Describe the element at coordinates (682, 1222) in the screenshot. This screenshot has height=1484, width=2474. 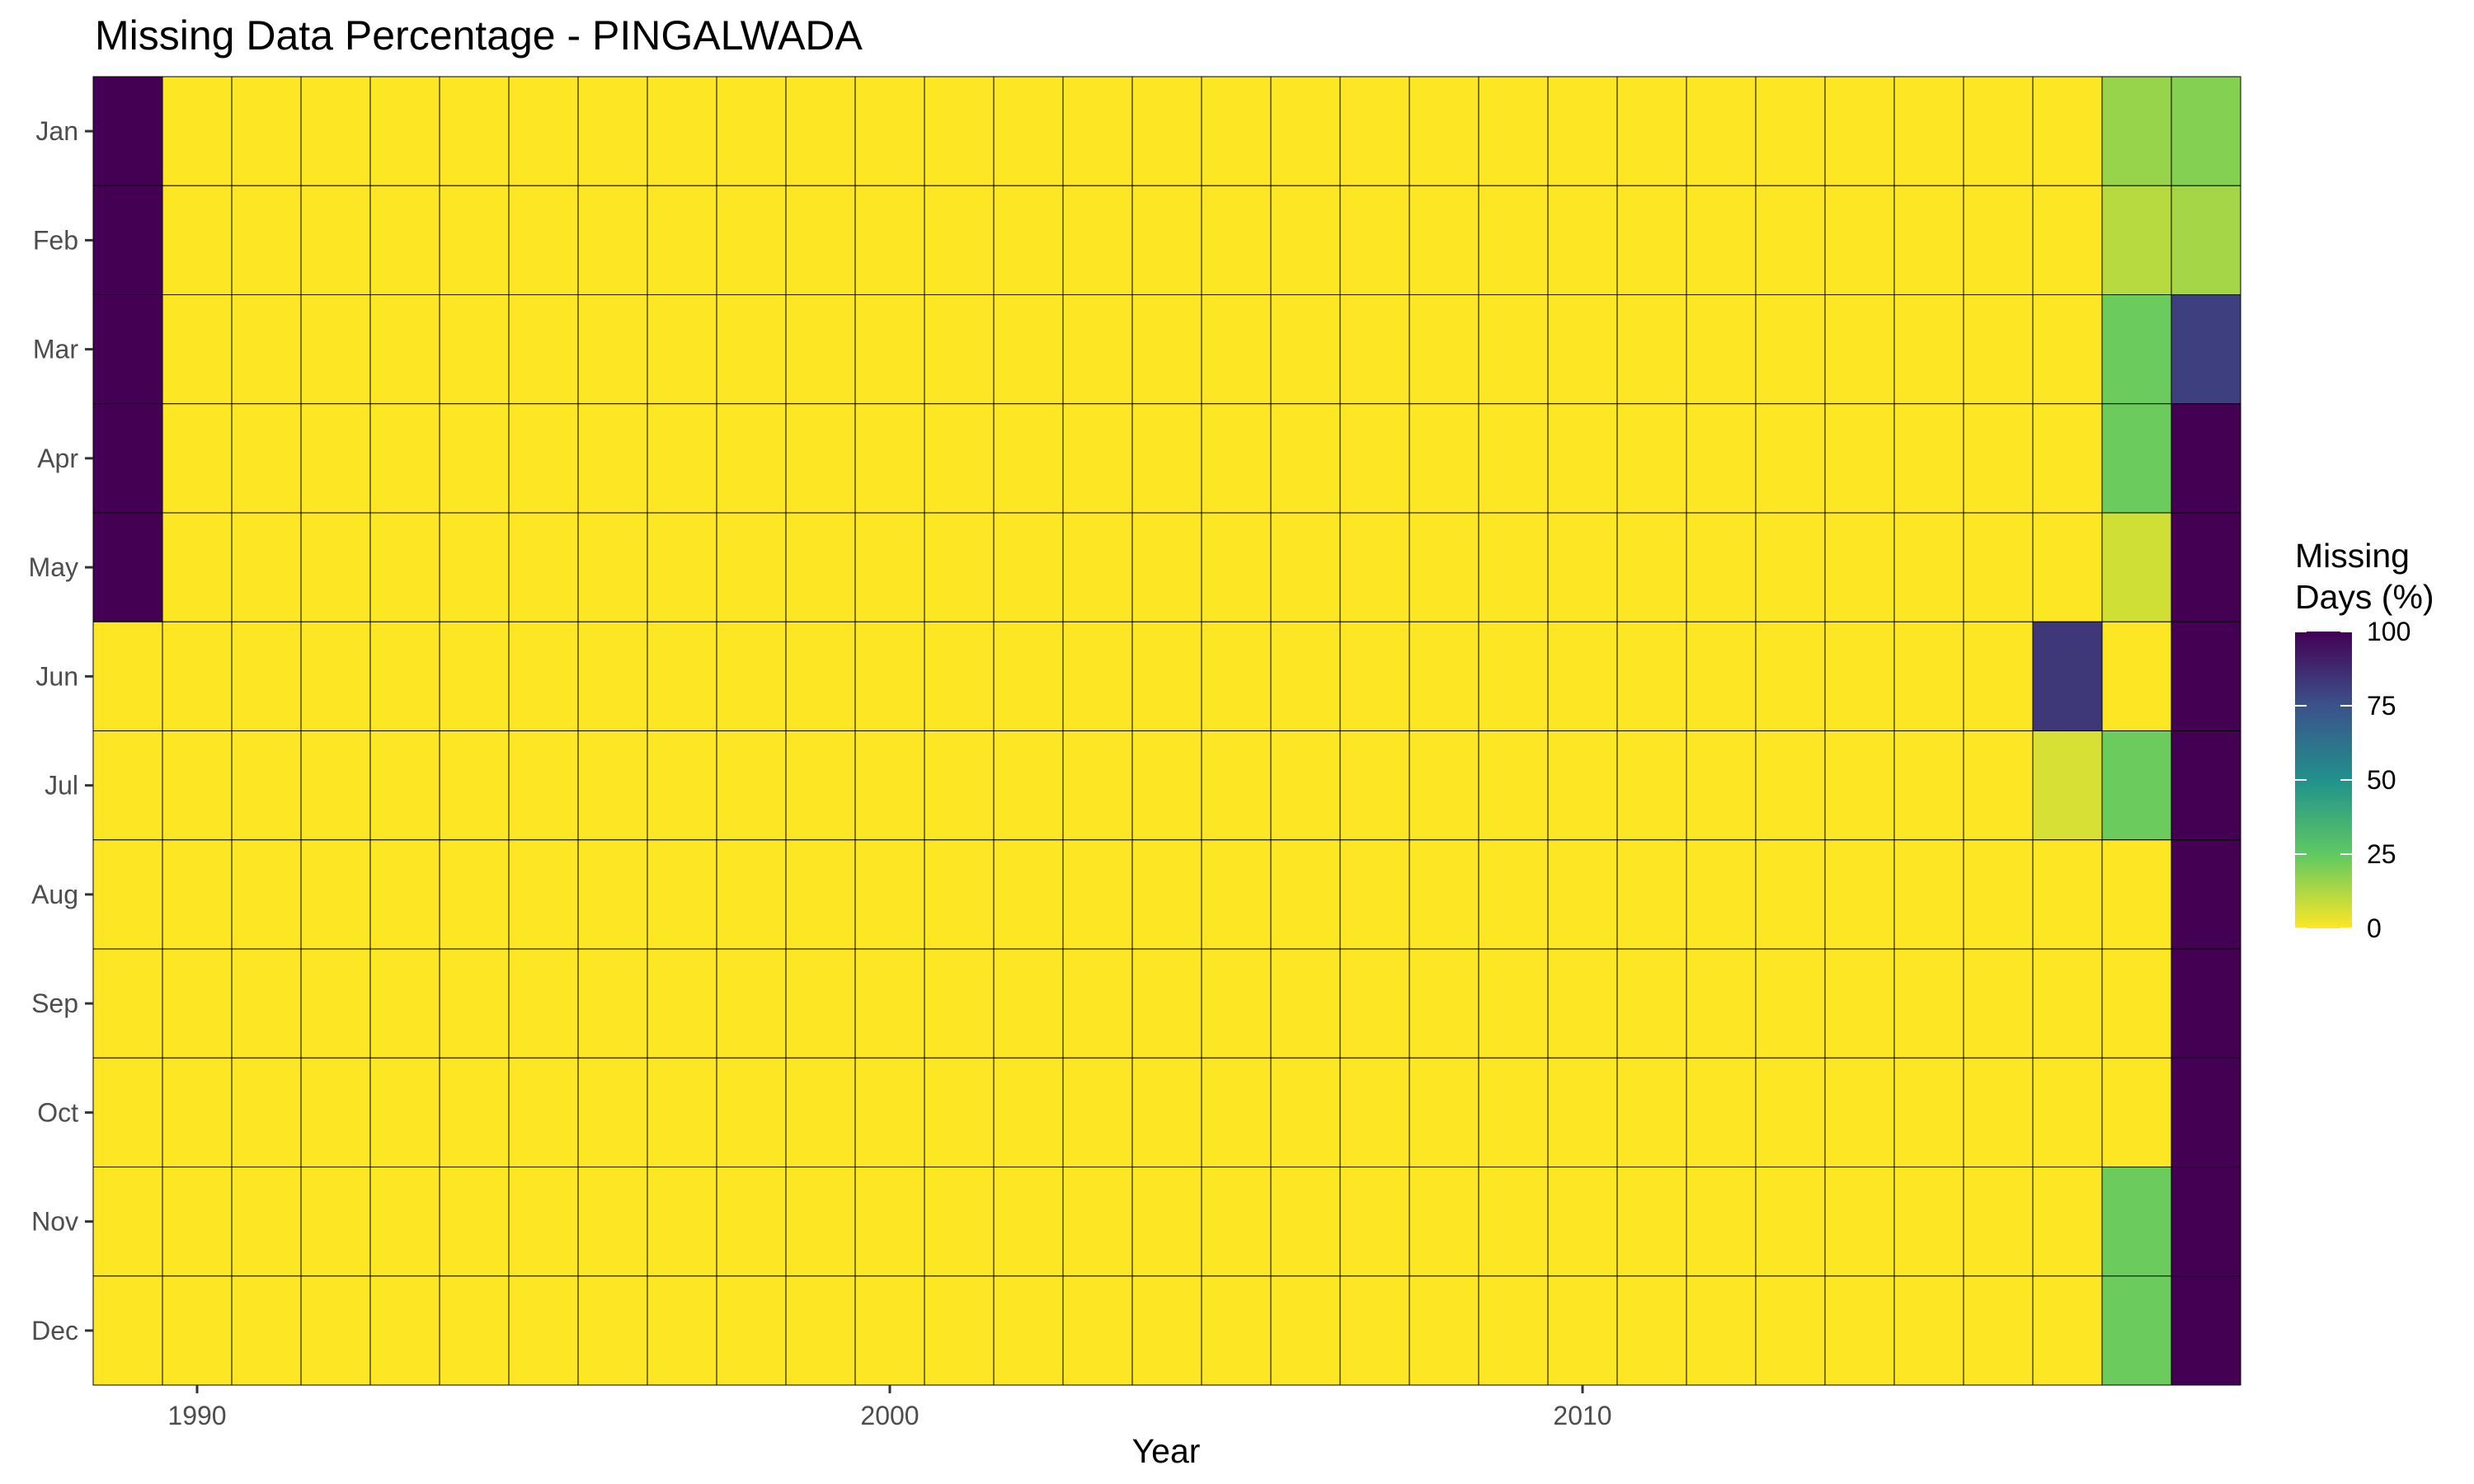
I see `heatmap-cell-nov-1997` at that location.